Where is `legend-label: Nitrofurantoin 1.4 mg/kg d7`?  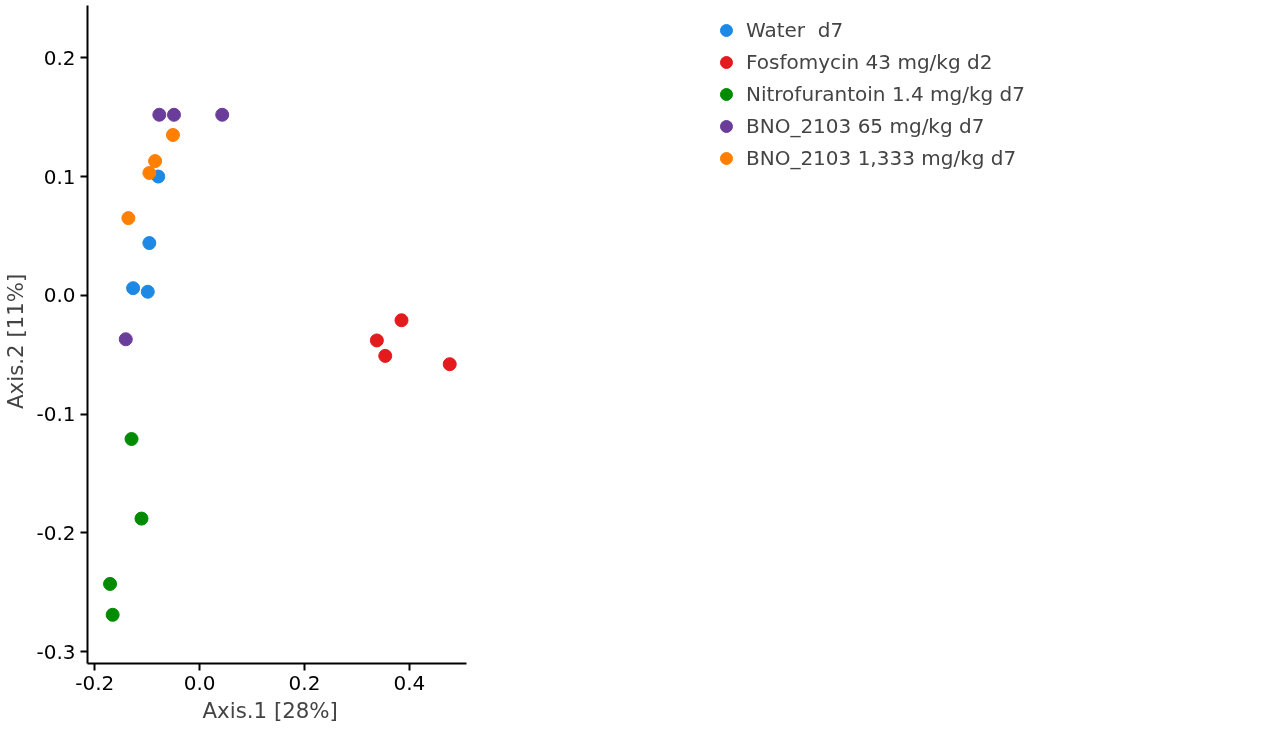
legend-label: Nitrofurantoin 1.4 mg/kg d7 is located at coordinates (885, 94).